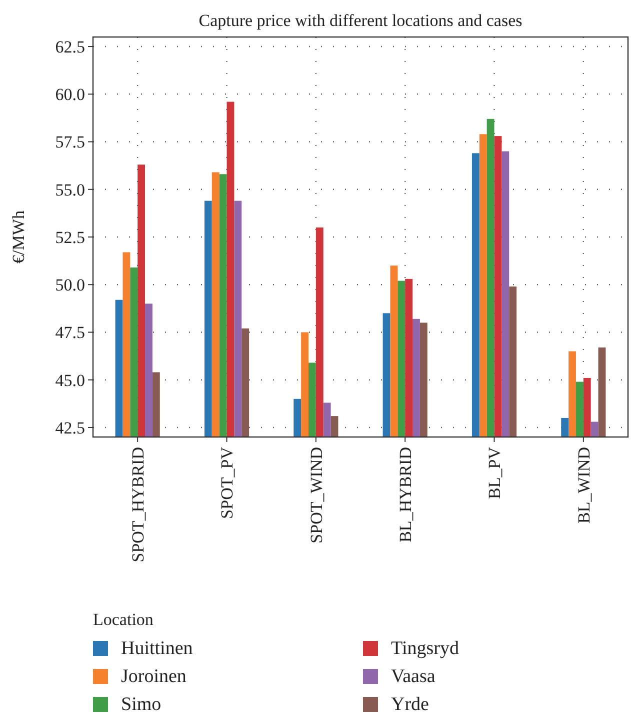 This screenshot has width=631, height=716. Describe the element at coordinates (18, 237) in the screenshot. I see `y-axis-title: €/MWh` at that location.